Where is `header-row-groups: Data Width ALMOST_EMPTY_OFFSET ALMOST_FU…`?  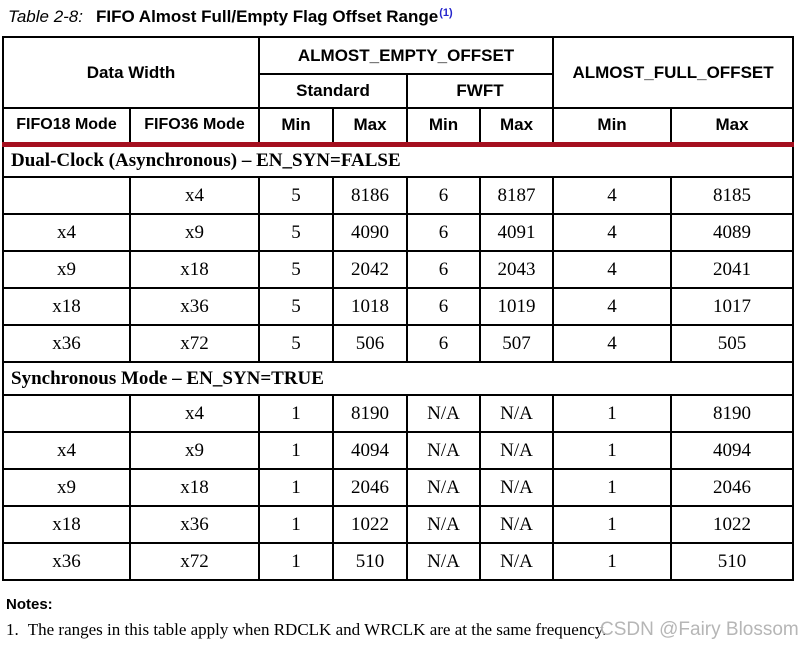 header-row-groups: Data Width ALMOST_EMPTY_OFFSET ALMOST_FU… is located at coordinates (398, 72).